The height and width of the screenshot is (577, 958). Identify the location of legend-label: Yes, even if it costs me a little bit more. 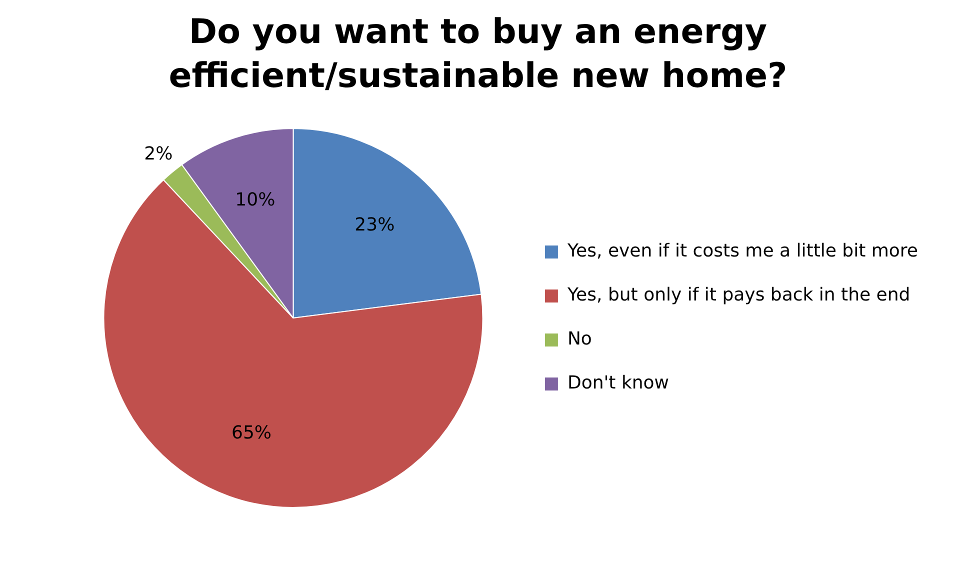
(742, 251).